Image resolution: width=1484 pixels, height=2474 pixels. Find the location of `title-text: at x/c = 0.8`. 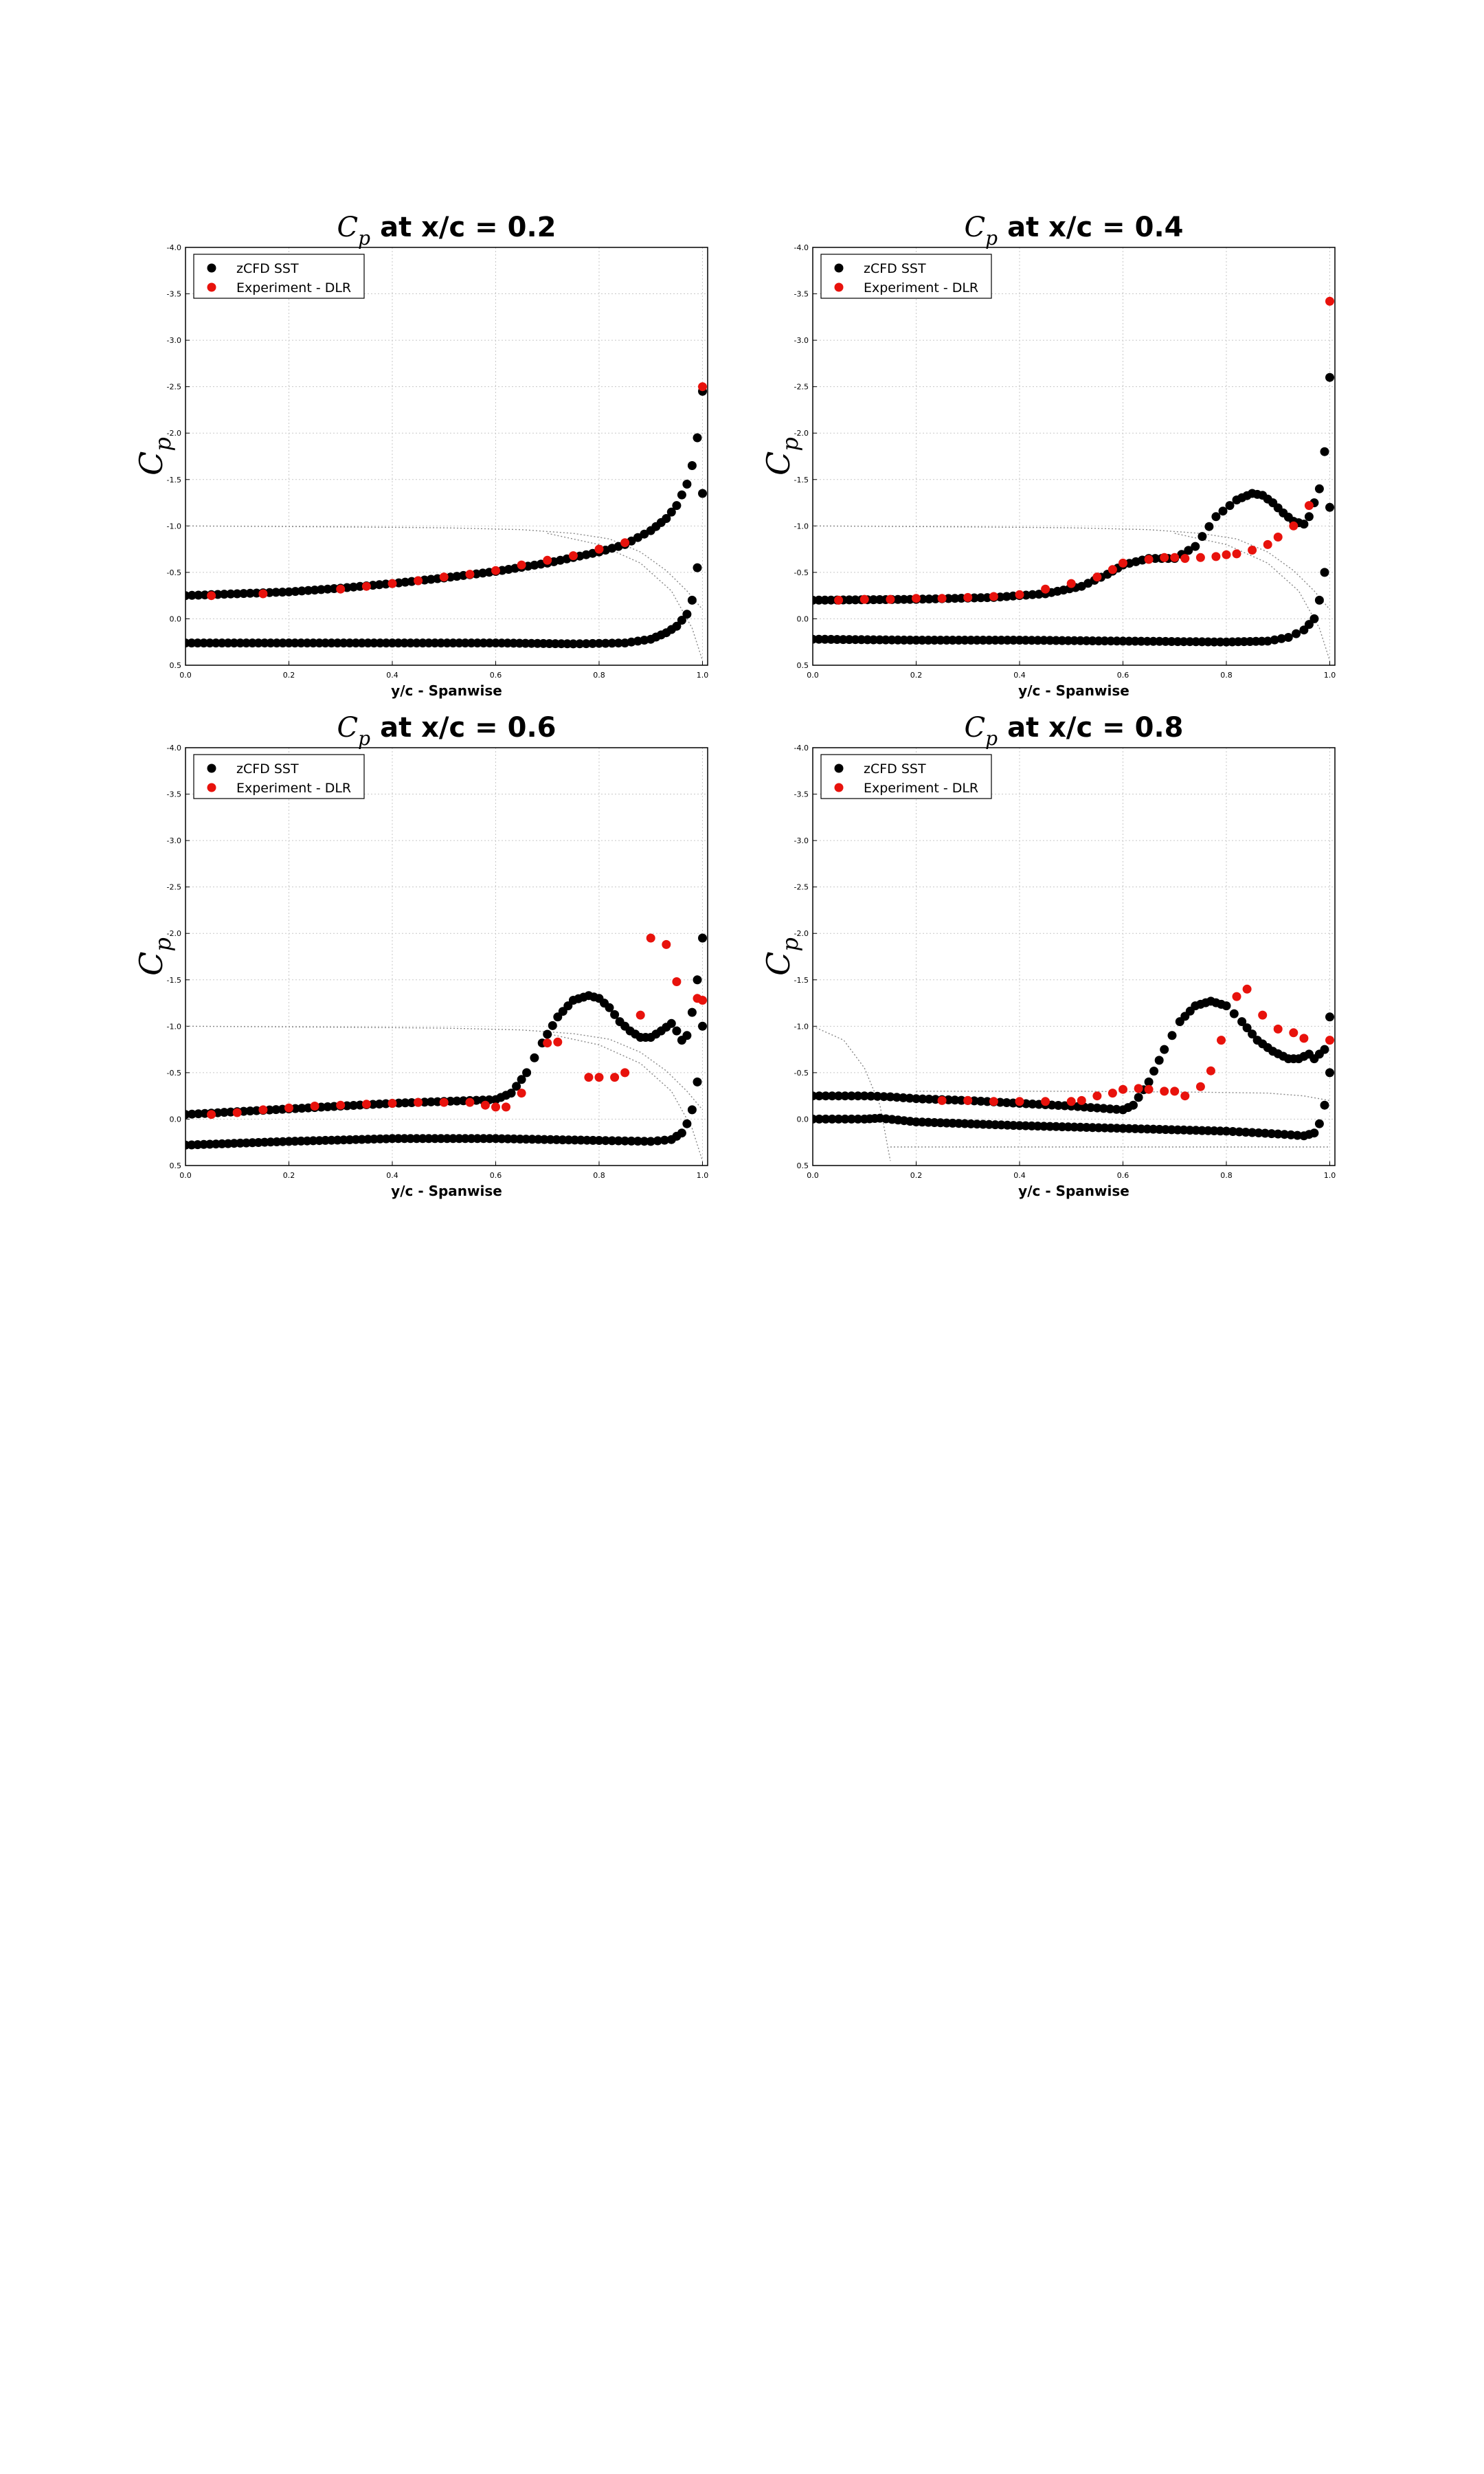

title-text: at x/c = 0.8 is located at coordinates (1095, 728).